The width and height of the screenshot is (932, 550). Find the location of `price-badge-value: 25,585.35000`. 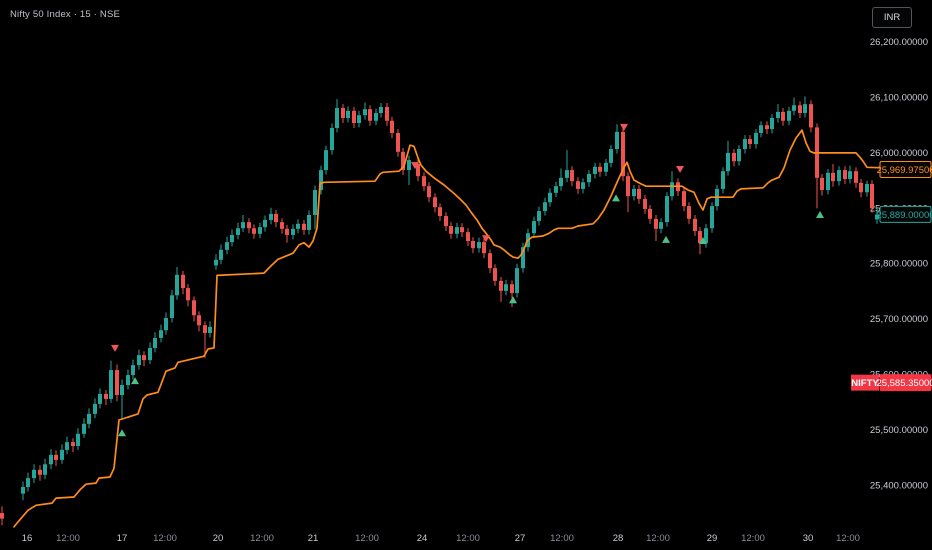

price-badge-value: 25,585.35000 is located at coordinates (904, 383).